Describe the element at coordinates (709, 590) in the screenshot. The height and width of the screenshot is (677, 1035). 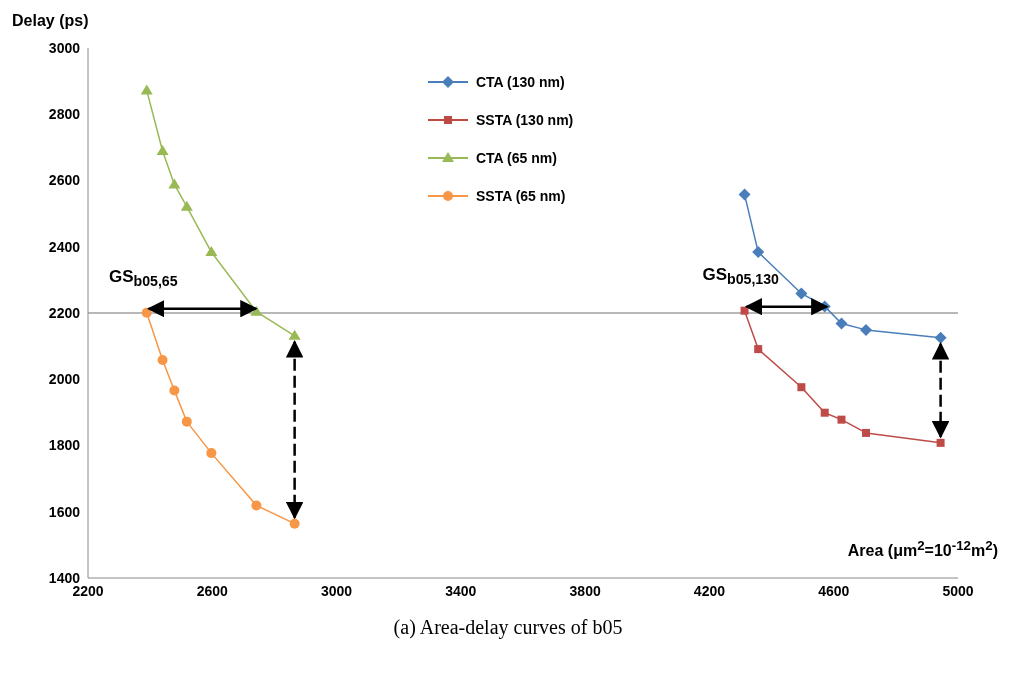
I see `x-tick-label: 4200` at that location.